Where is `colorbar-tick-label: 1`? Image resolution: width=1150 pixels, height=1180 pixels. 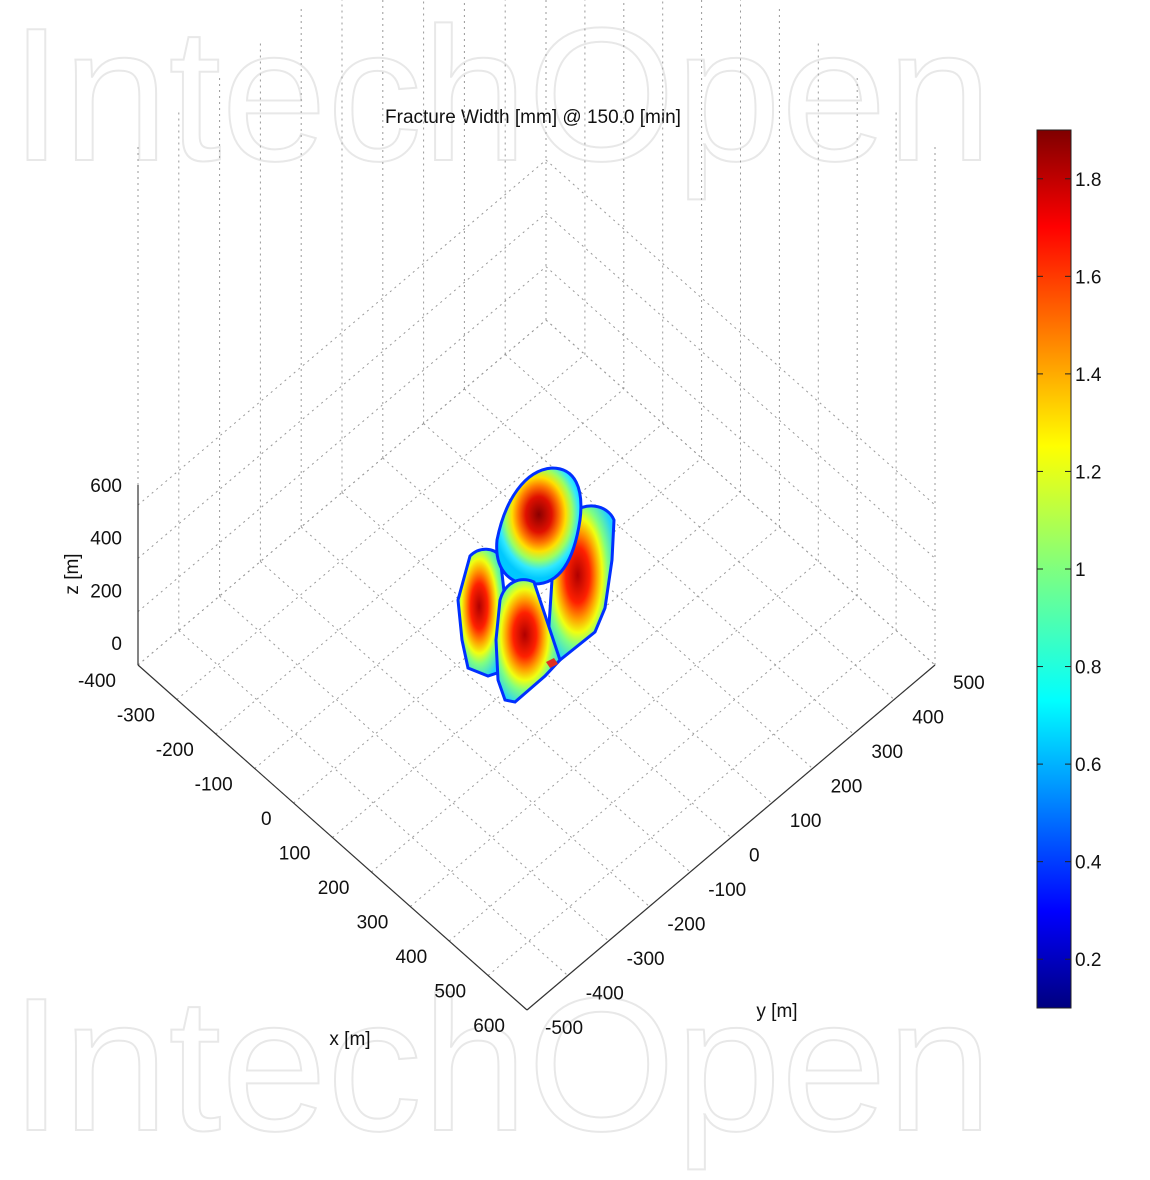 colorbar-tick-label: 1 is located at coordinates (1080, 570).